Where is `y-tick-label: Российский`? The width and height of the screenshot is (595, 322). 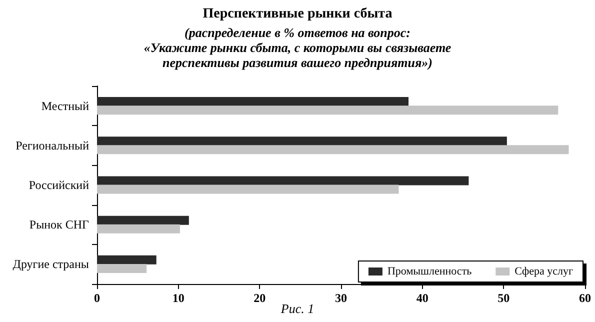 y-tick-label: Российский is located at coordinates (59, 185).